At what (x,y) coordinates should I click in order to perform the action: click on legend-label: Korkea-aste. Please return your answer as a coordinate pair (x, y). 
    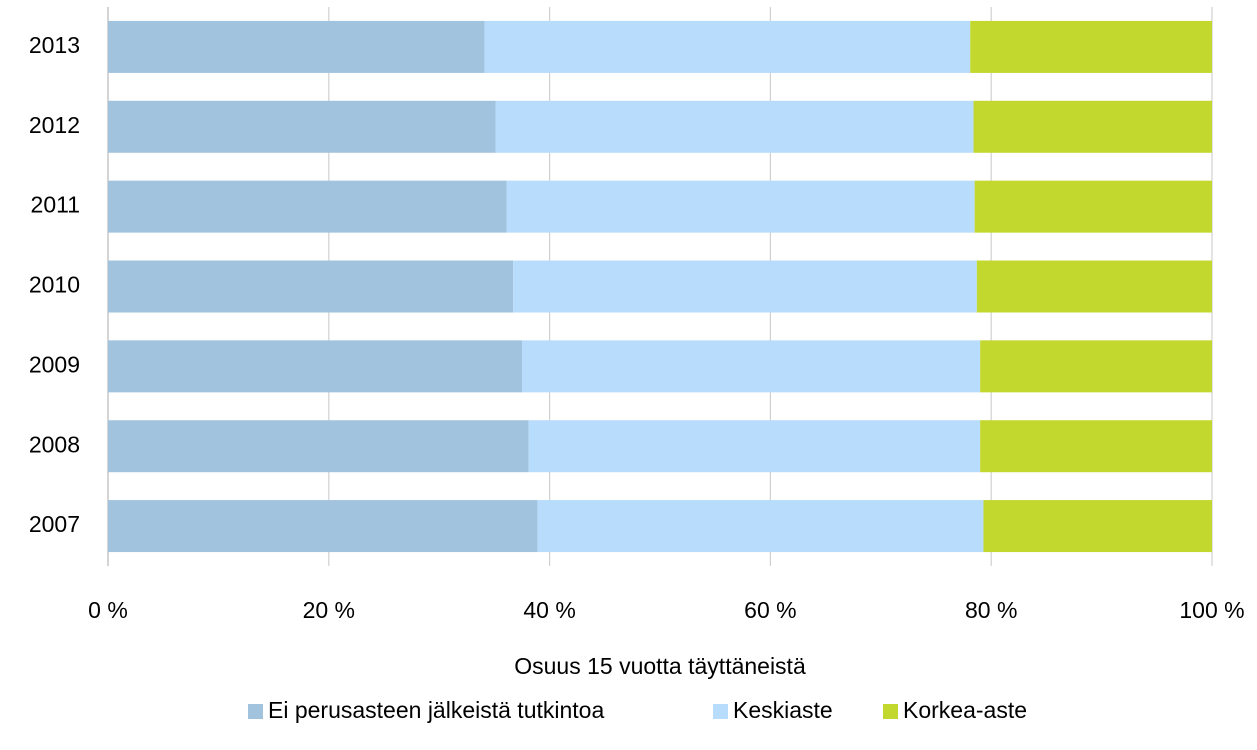
    Looking at the image, I should click on (965, 710).